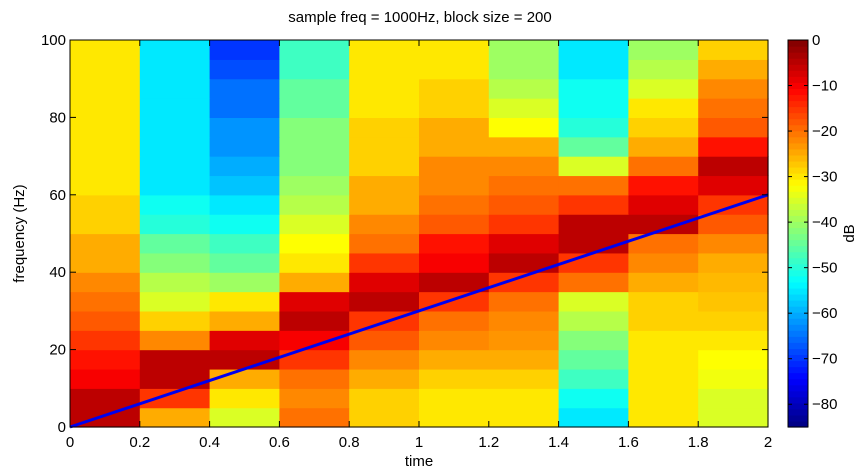 This screenshot has height=470, width=863. I want to click on chart-title: sample freq = 1000Hz, block size = 200, so click(419, 17).